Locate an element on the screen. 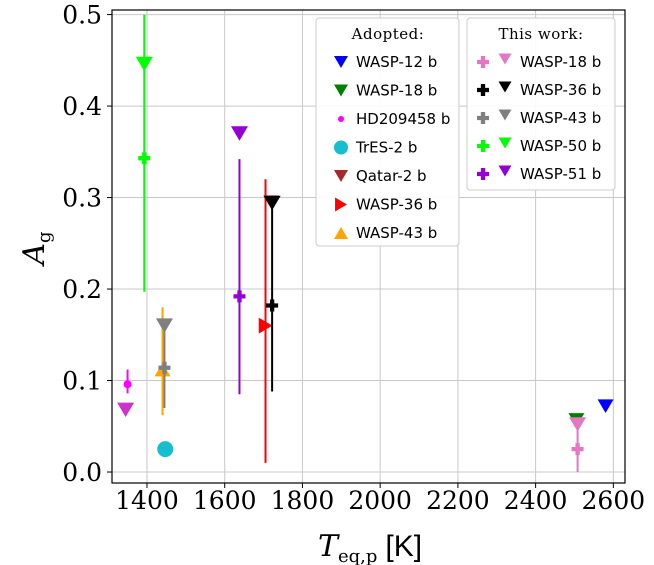 Image resolution: width=654 pixels, height=565 pixels. legend-adopted-label: TrES-2 b is located at coordinates (386, 148).